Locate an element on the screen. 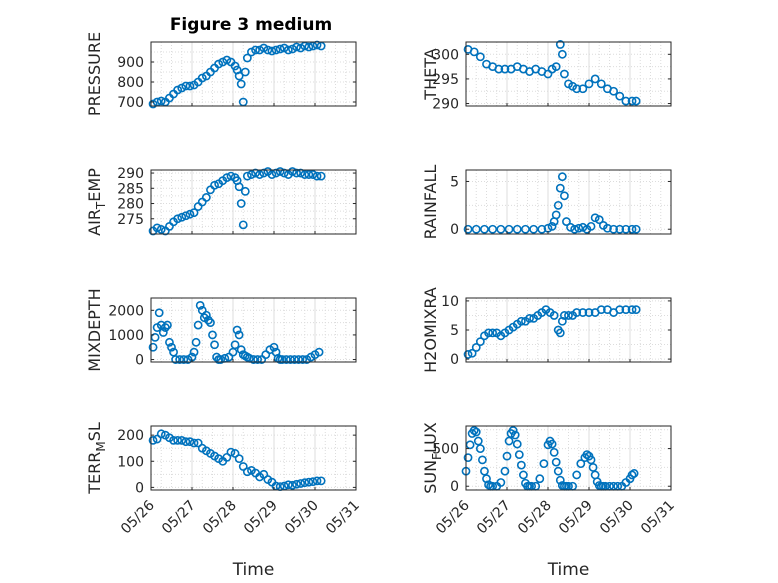 This screenshot has height=583, width=778. y-tick-label: 280 is located at coordinates (130, 205).